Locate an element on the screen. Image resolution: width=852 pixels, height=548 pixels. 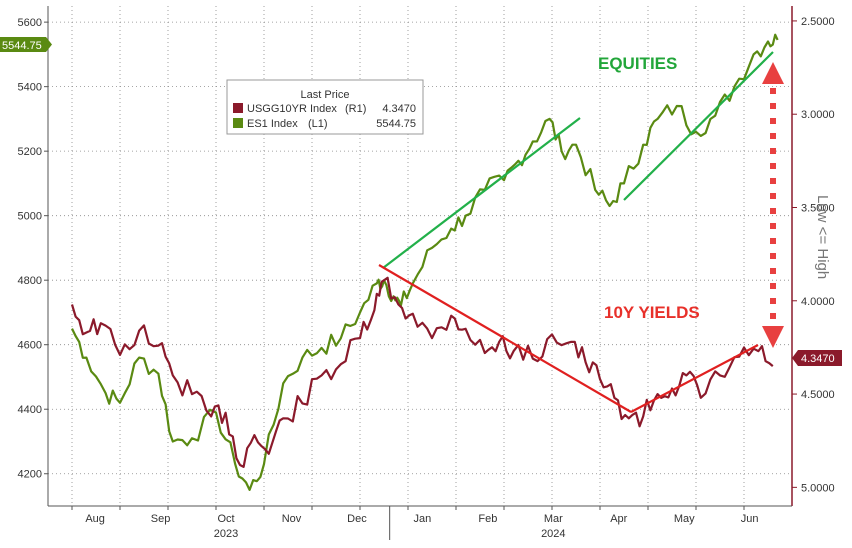
left-tick-label: 5200 is located at coordinates (30, 152).